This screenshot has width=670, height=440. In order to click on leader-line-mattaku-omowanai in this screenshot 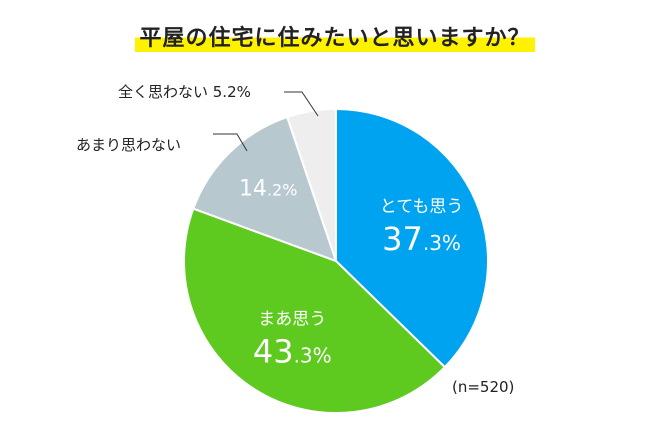, I will do `click(301, 104)`.